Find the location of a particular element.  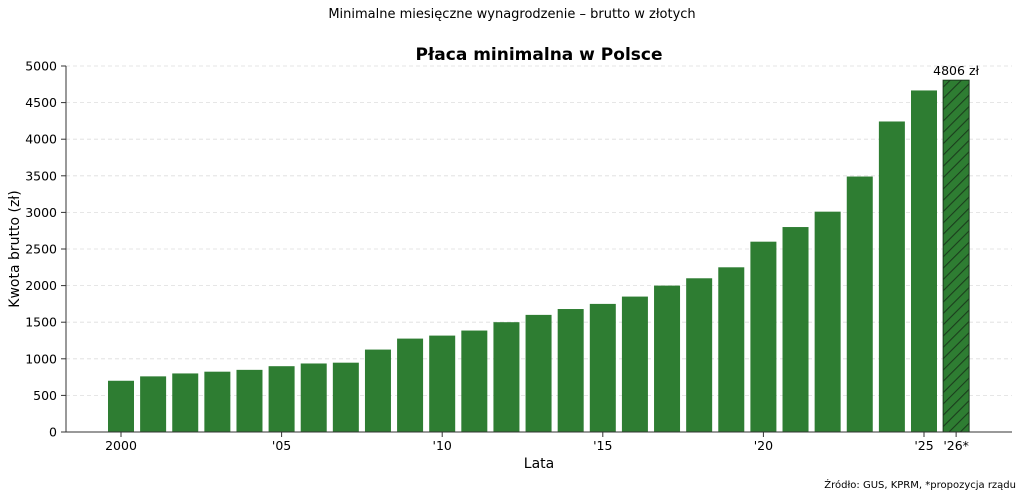

bar-2018 is located at coordinates (699, 355).